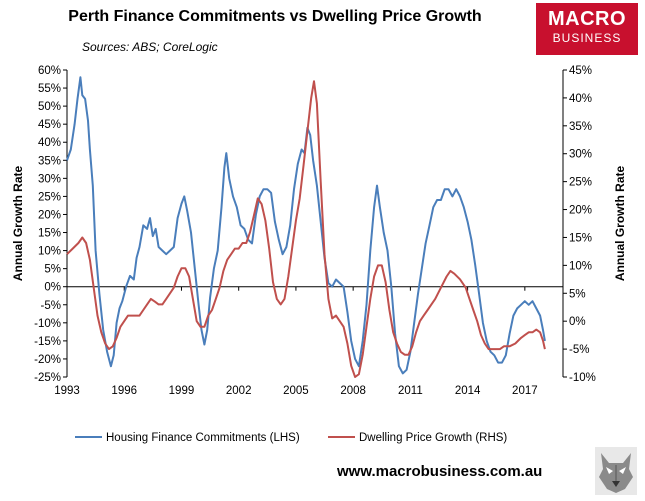 The width and height of the screenshot is (645, 501). What do you see at coordinates (580, 99) in the screenshot?
I see `y-right-tick-label: 40%` at bounding box center [580, 99].